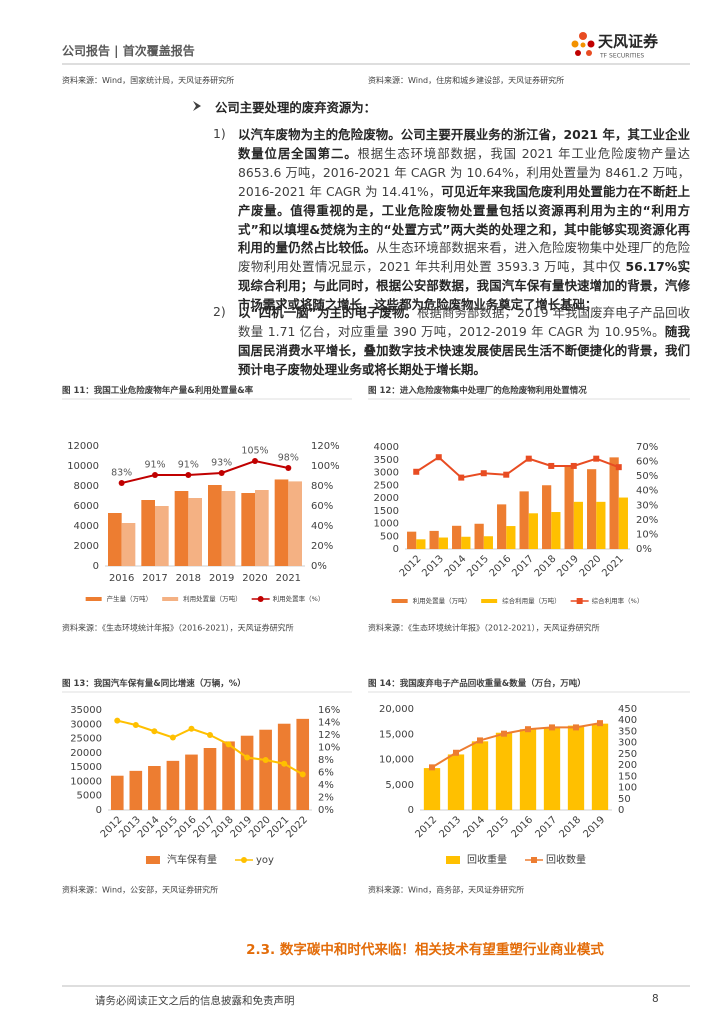 The height and width of the screenshot is (1024, 724). What do you see at coordinates (627, 754) in the screenshot?
I see `y2-tick-label: 250` at bounding box center [627, 754].